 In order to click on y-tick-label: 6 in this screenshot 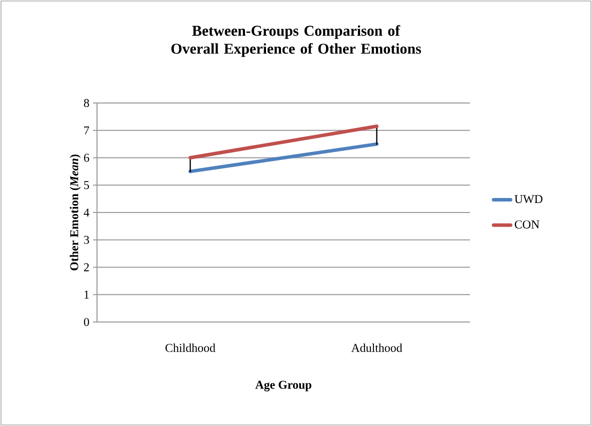, I will do `click(87, 158)`.